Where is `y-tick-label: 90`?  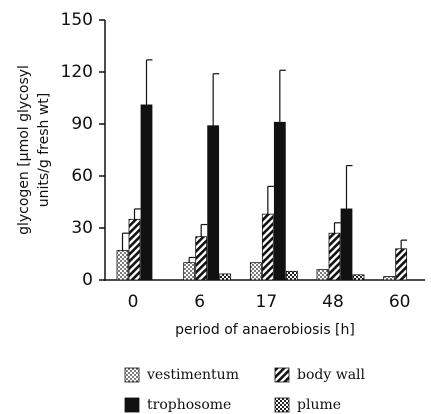 y-tick-label: 90 is located at coordinates (82, 124).